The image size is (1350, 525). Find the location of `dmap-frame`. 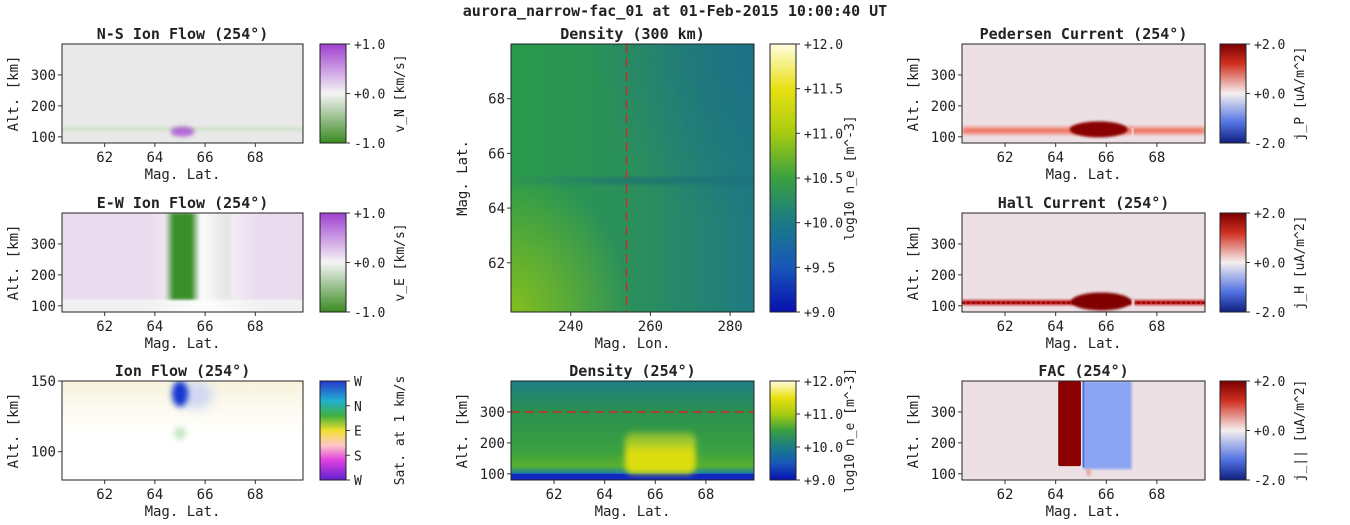

dmap-frame is located at coordinates (632, 178).